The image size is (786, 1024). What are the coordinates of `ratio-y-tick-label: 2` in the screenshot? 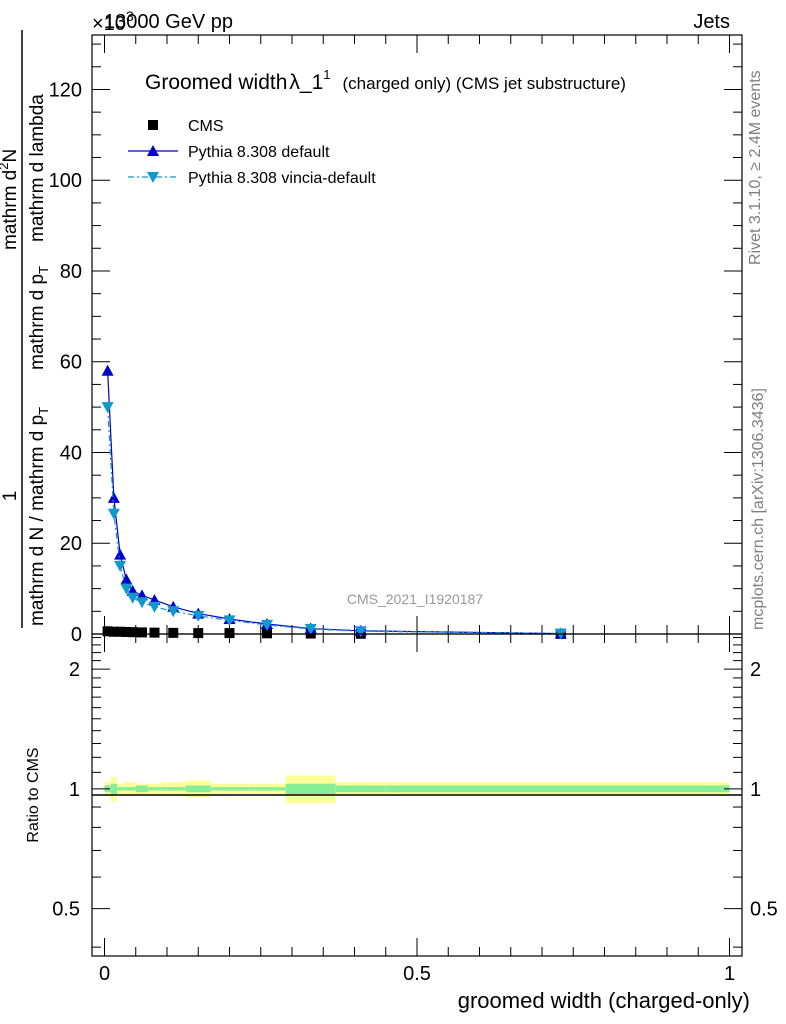 It's located at (74, 670).